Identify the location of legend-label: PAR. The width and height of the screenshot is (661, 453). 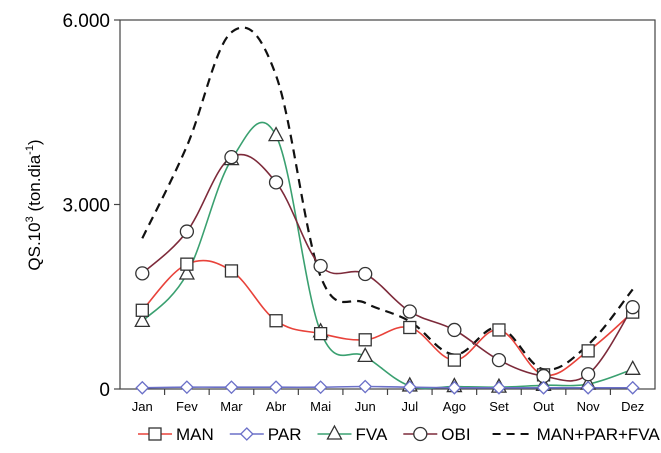
(285, 434).